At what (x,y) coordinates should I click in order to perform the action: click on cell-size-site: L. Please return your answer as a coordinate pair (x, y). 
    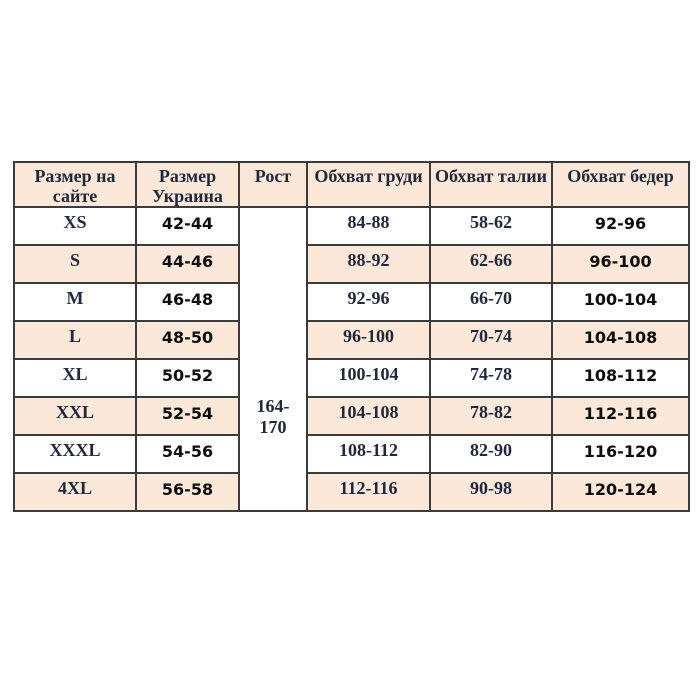
    Looking at the image, I should click on (75, 340).